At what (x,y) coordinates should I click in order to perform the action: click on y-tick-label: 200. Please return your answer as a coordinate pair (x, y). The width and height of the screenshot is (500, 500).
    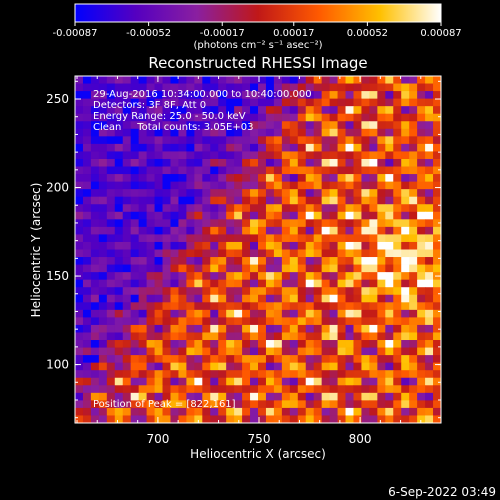
    Looking at the image, I should click on (57, 188).